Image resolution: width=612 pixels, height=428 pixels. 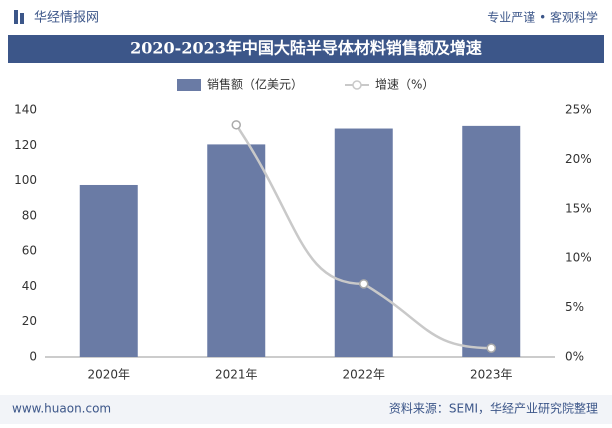 I want to click on y-tick-label: 20, so click(x=29, y=321).